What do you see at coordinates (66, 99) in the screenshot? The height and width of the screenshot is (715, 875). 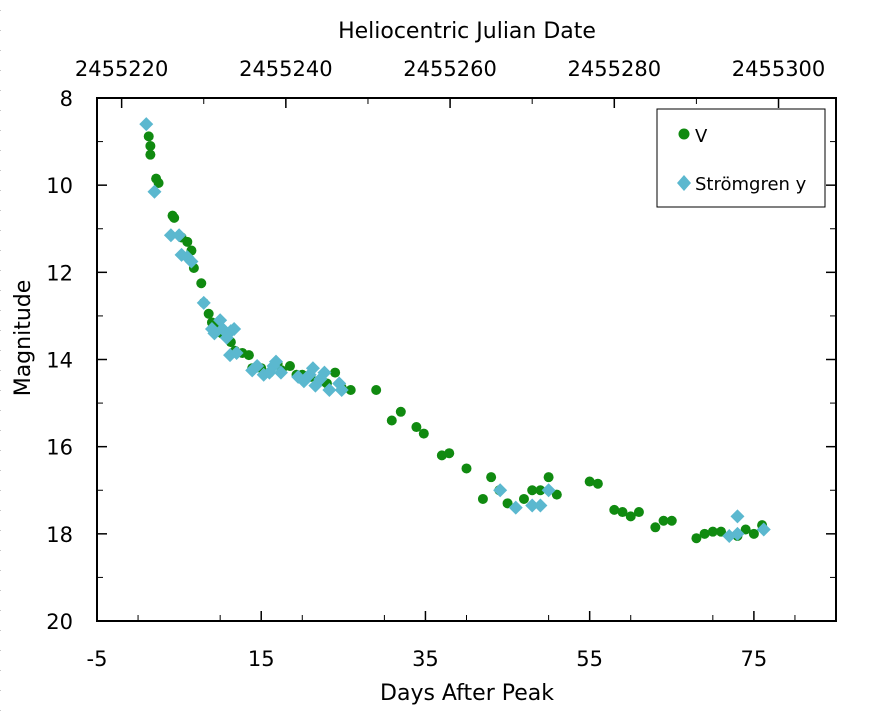 I see `y-tick-label: 8` at bounding box center [66, 99].